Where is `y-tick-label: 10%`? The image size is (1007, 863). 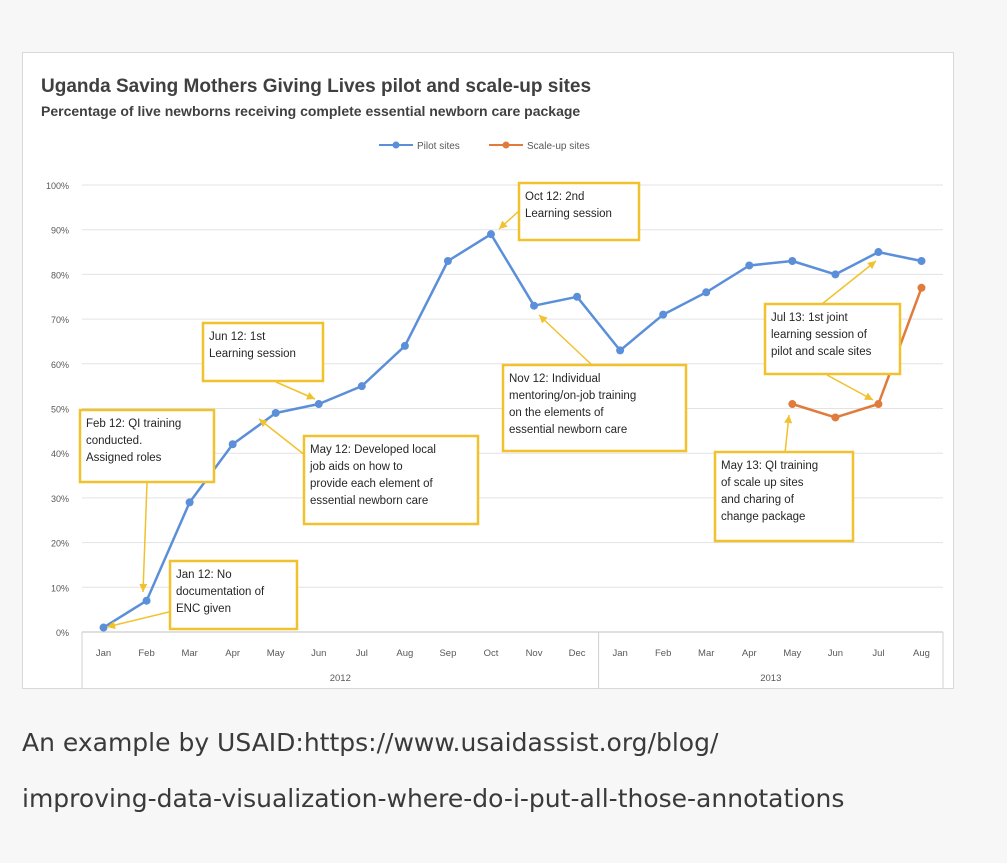
y-tick-label: 10% is located at coordinates (60, 588).